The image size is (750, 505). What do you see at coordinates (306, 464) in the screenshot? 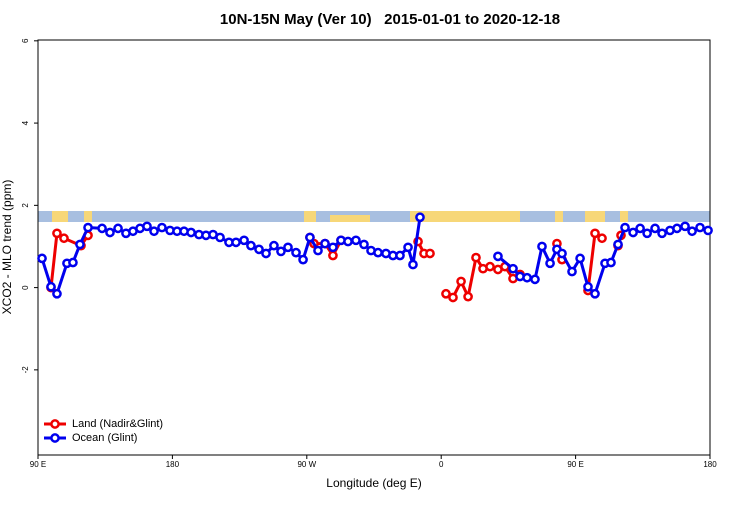
I see `x-tick-label: 90 W` at bounding box center [306, 464].